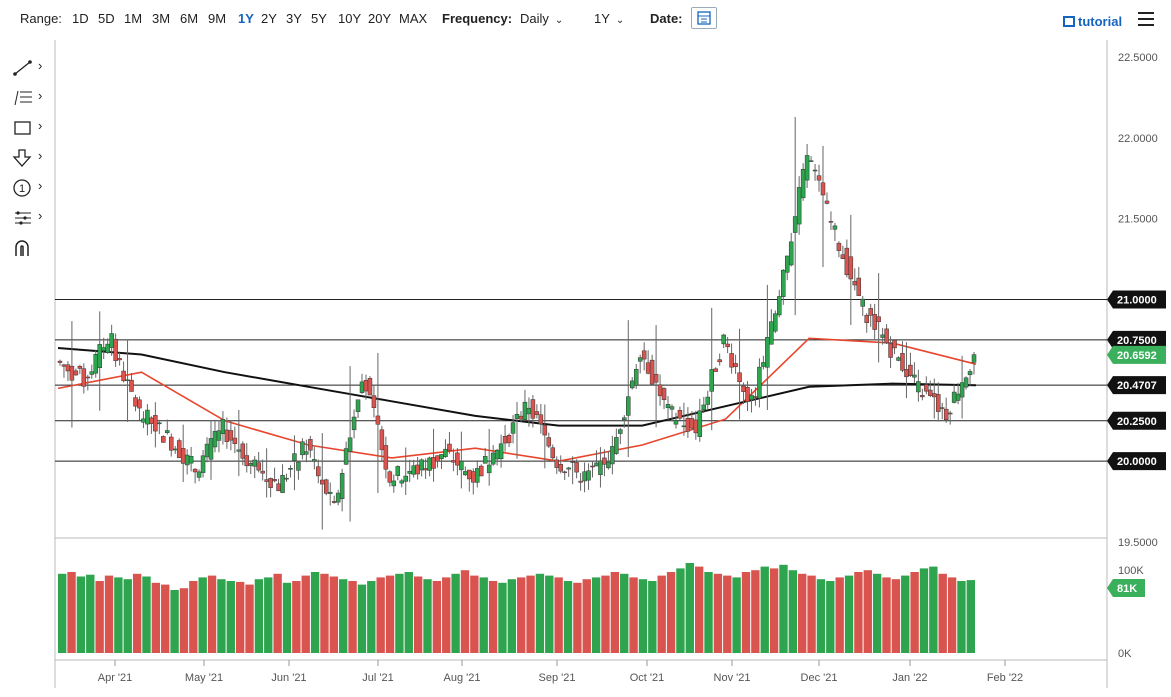 The image size is (1171, 697). I want to click on tool-pitchfork: ›, so click(30, 218).